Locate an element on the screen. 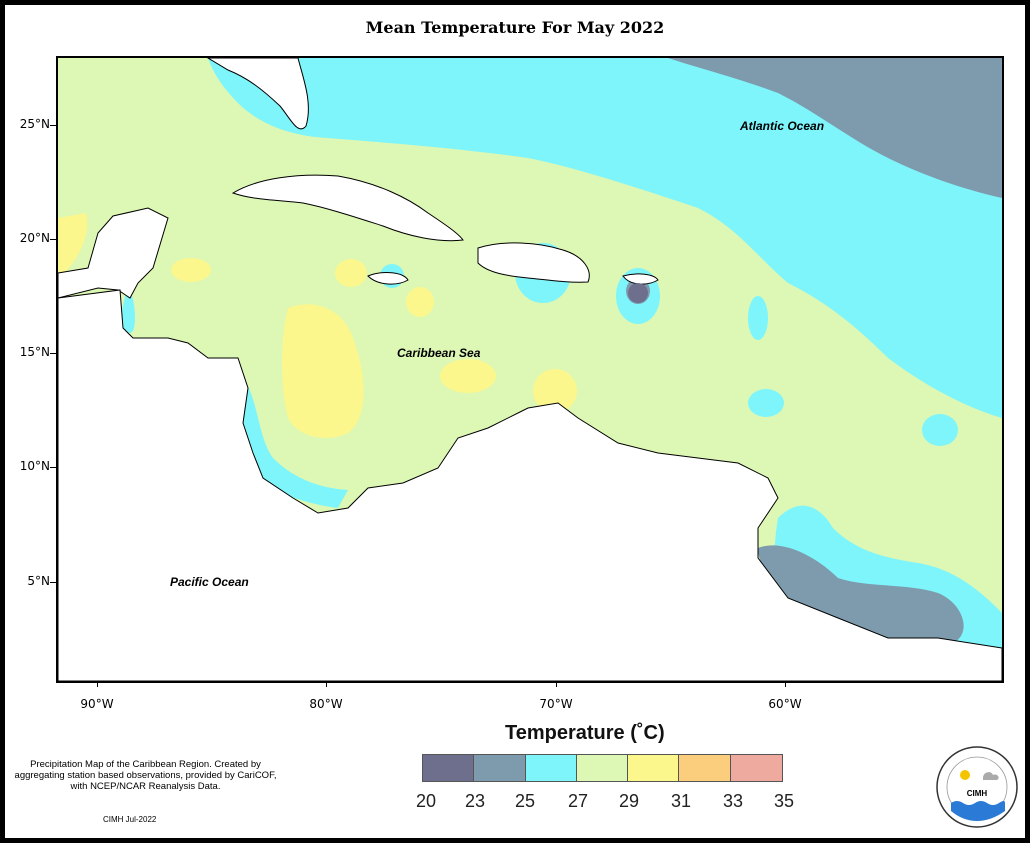 The height and width of the screenshot is (843, 1030). lon-label: 70°W is located at coordinates (556, 704).